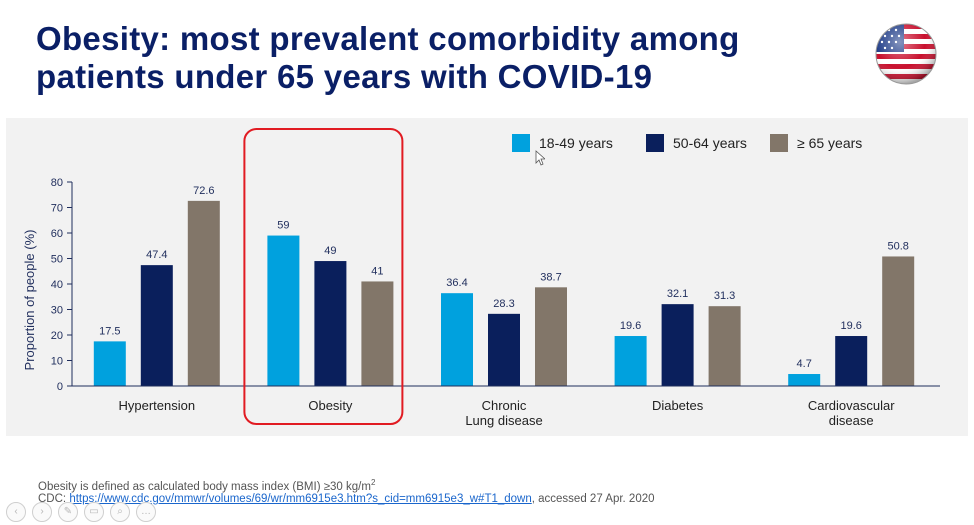 The width and height of the screenshot is (974, 525). I want to click on bar-chronic-s1, so click(457, 339).